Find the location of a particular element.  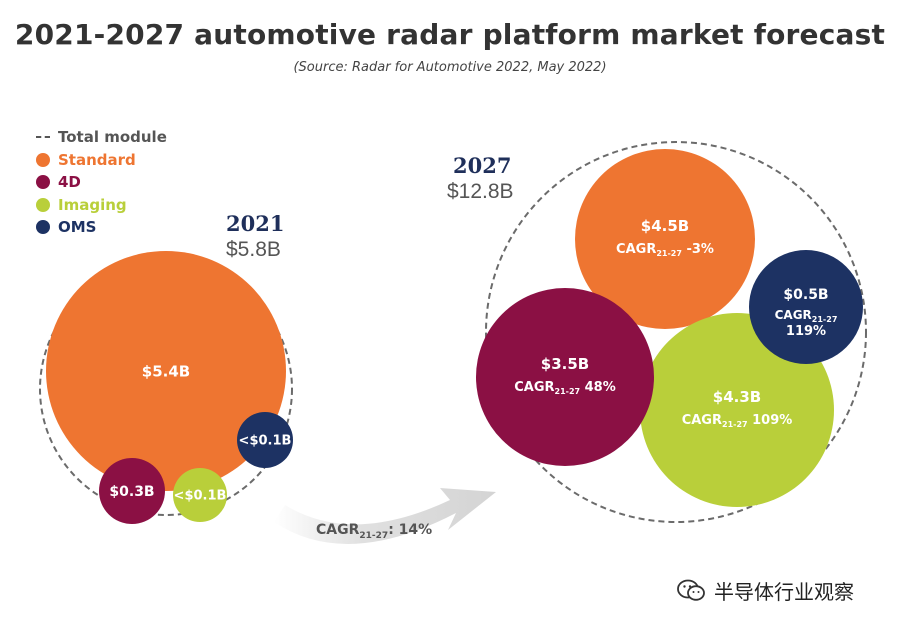

bubble-4d-2027 is located at coordinates (565, 377).